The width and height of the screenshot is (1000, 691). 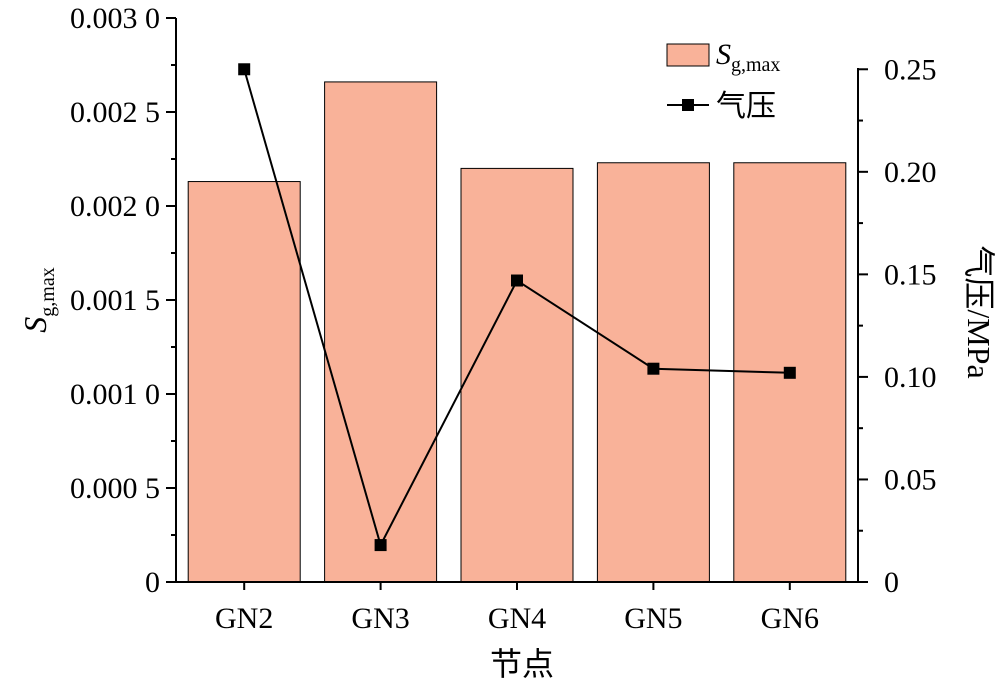 I want to click on y2-tick-label: 0, so click(x=891, y=582).